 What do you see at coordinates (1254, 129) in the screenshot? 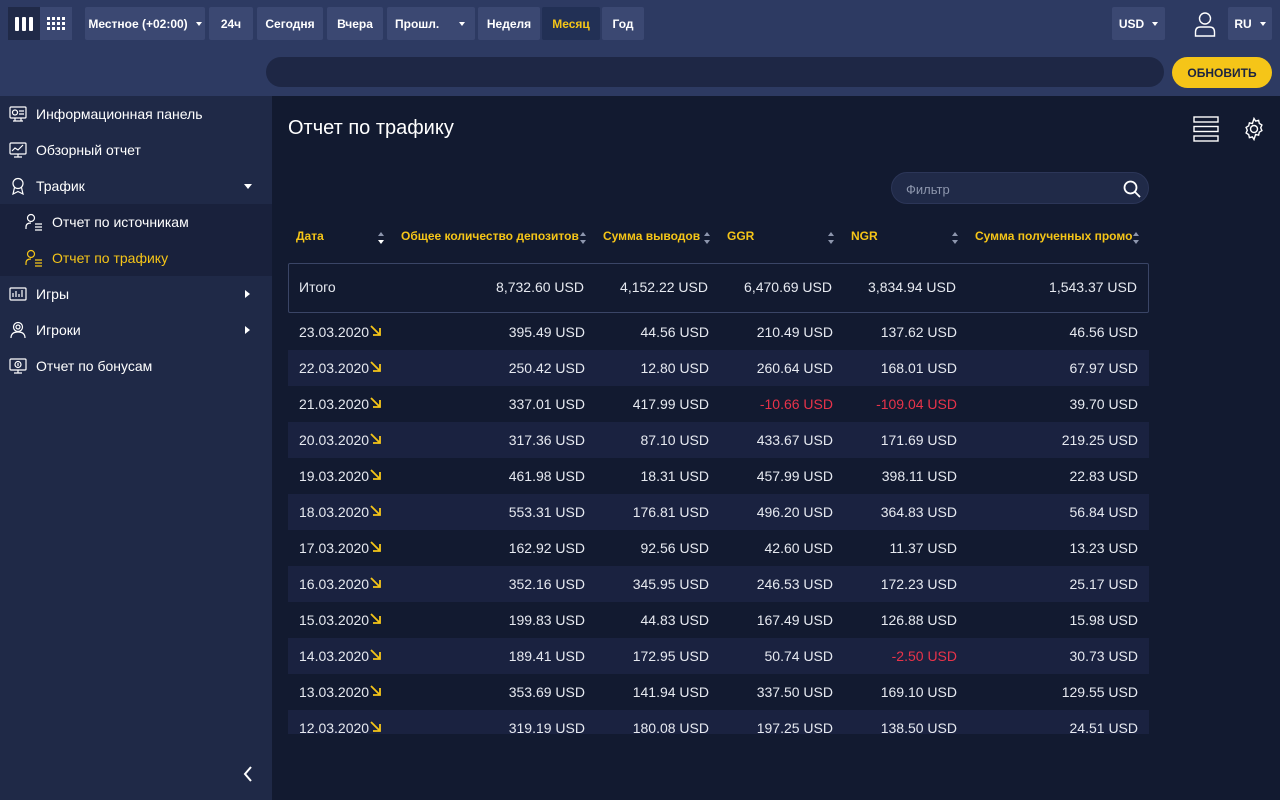
I see `settings-button` at bounding box center [1254, 129].